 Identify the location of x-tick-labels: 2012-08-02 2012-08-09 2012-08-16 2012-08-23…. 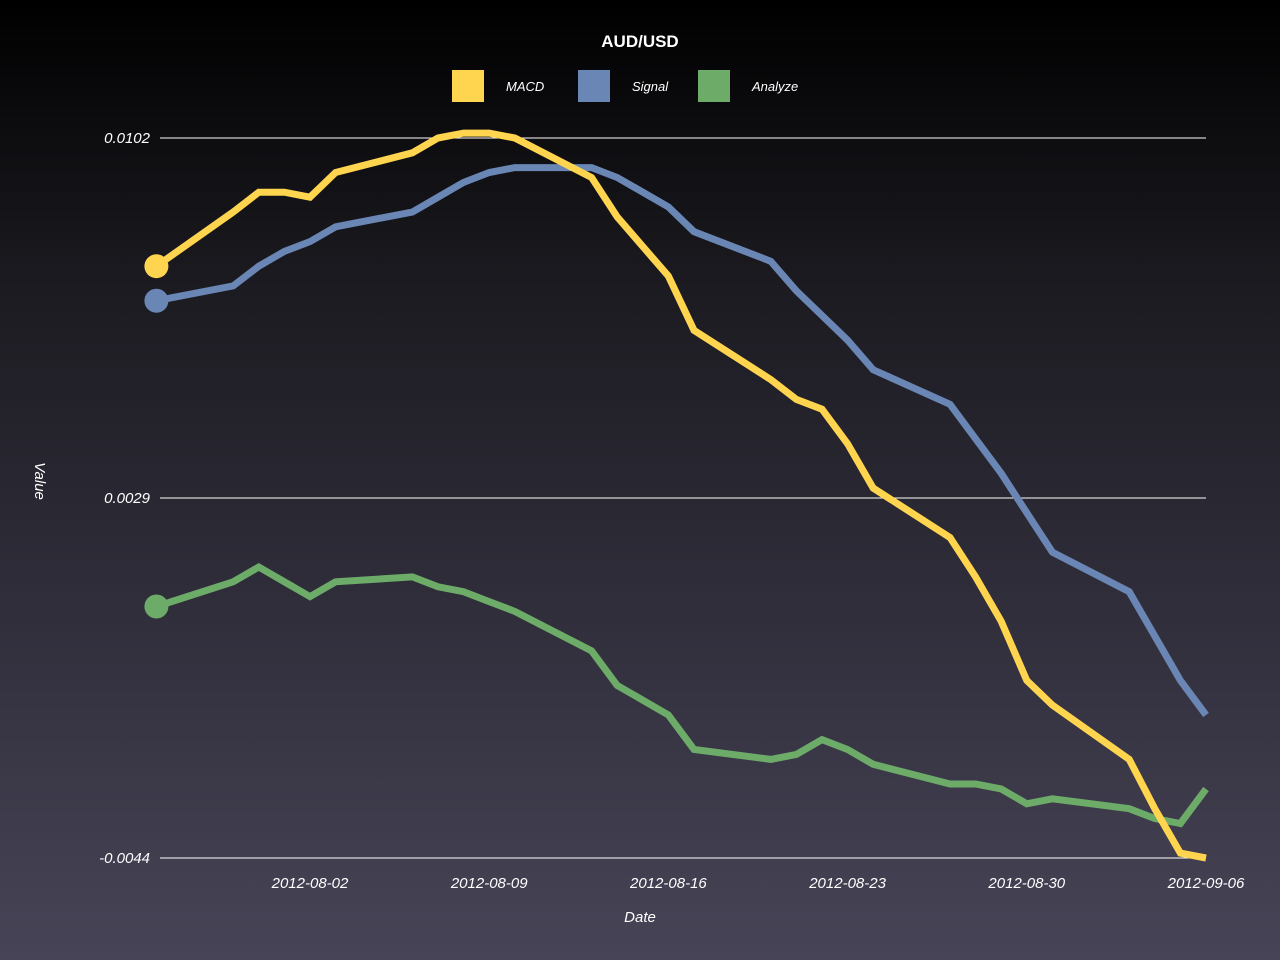
(758, 883).